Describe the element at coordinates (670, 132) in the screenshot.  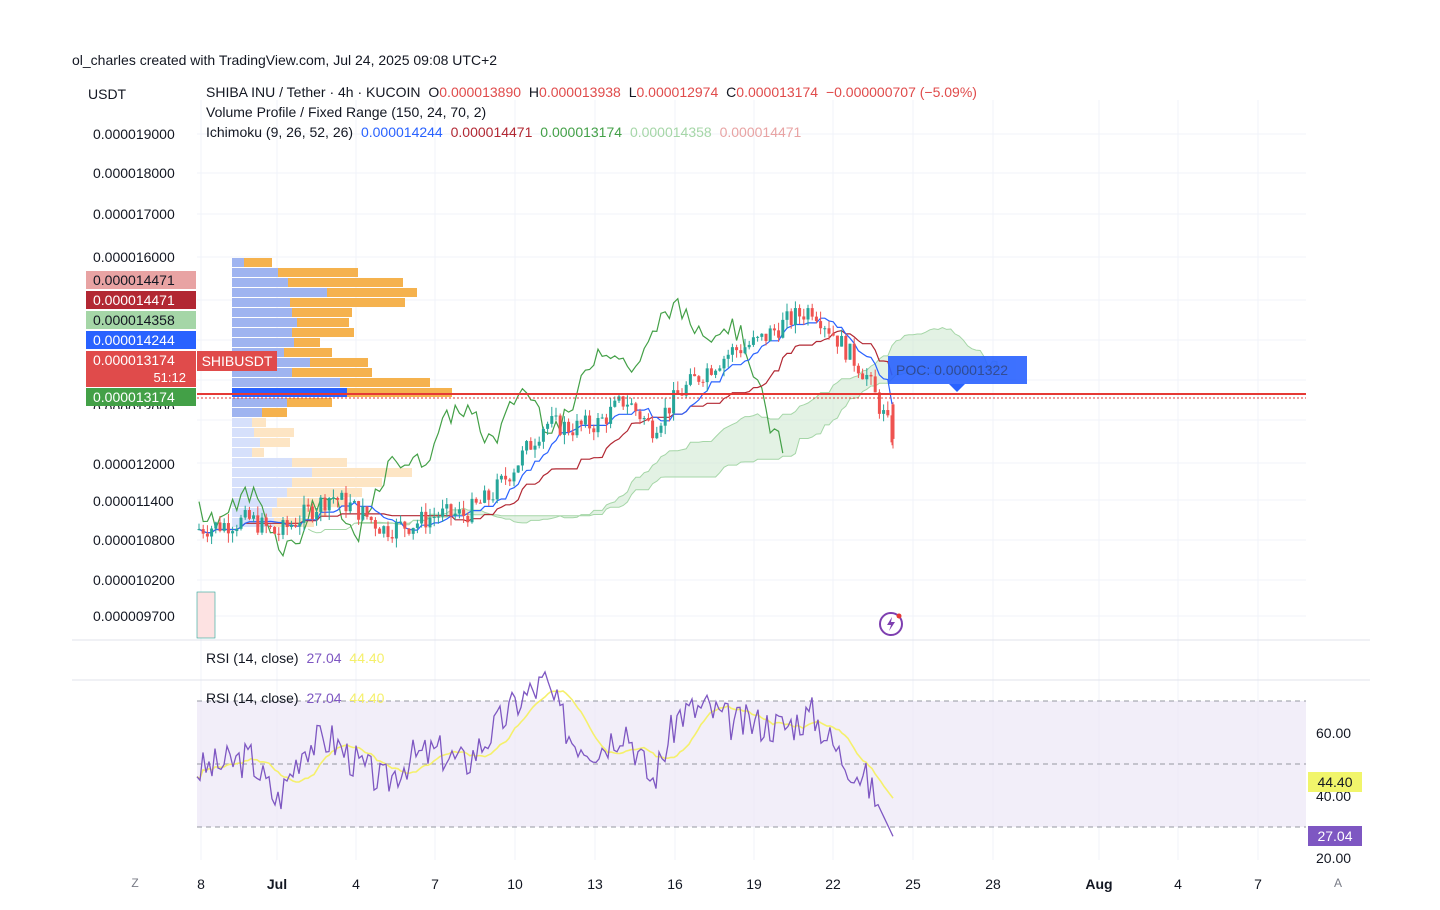
I see `ichimoku-span-a-value: 0.000014358` at that location.